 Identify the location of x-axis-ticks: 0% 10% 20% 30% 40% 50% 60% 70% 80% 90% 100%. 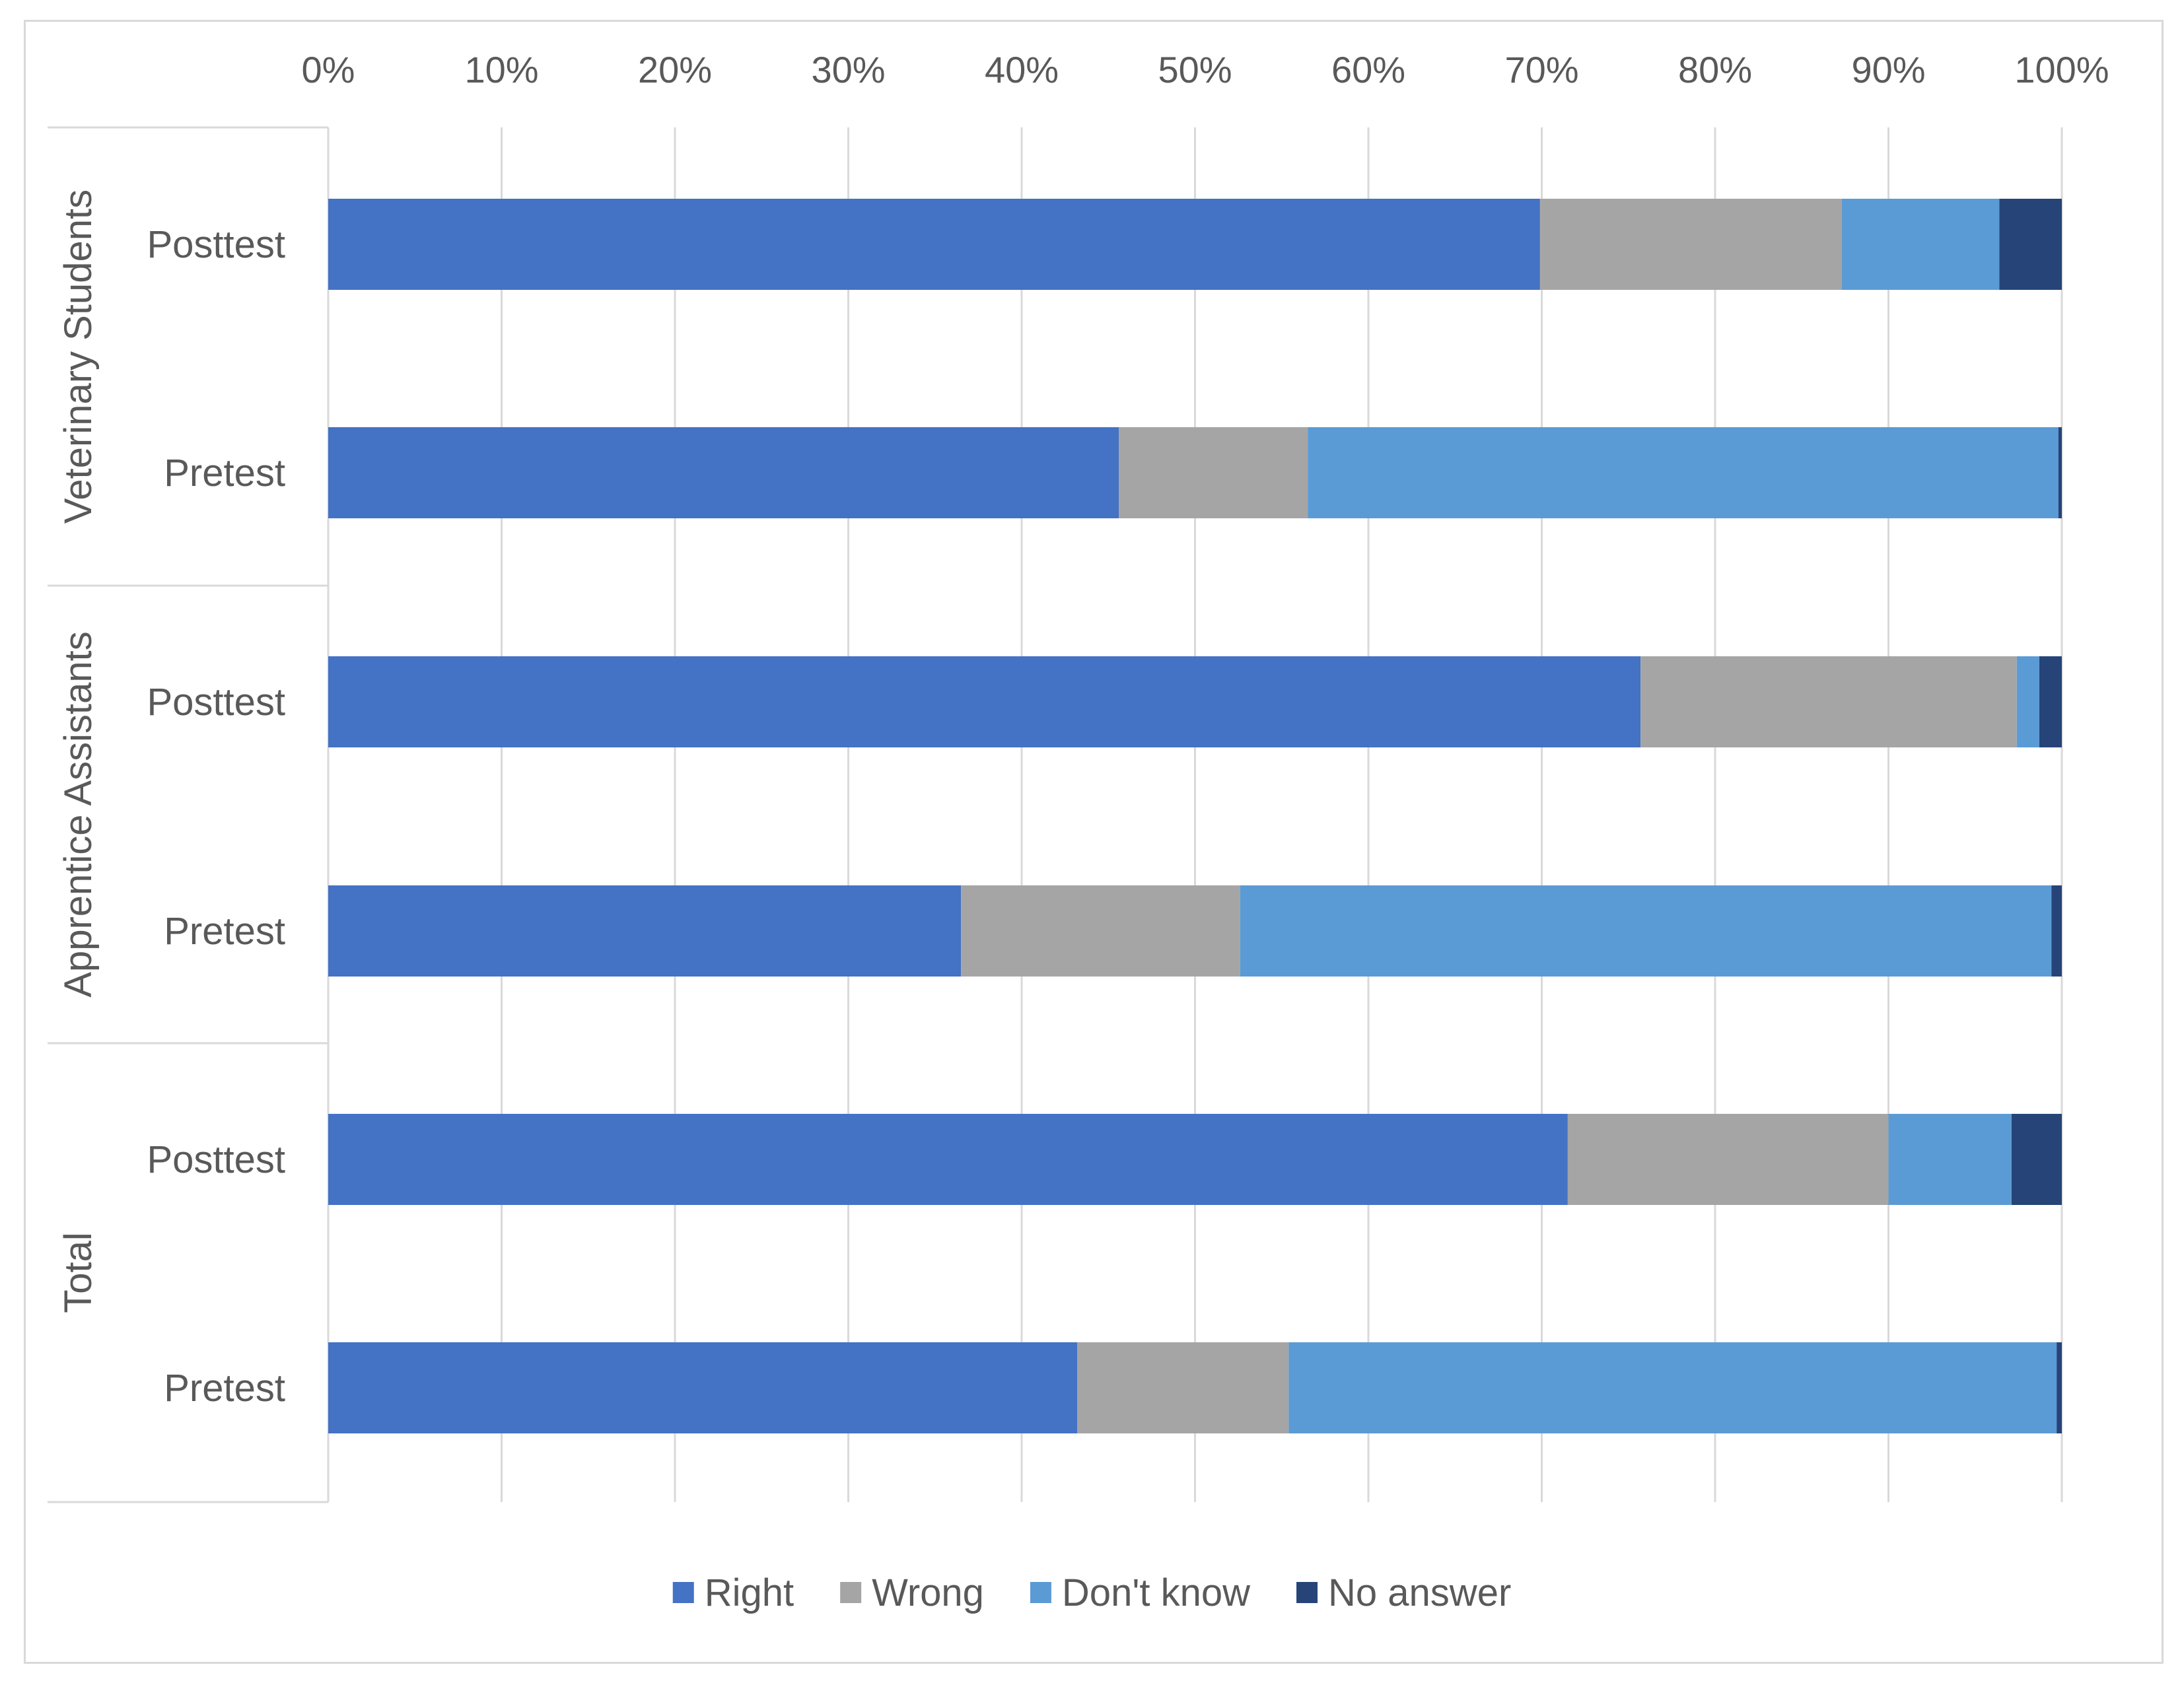
(1205, 69).